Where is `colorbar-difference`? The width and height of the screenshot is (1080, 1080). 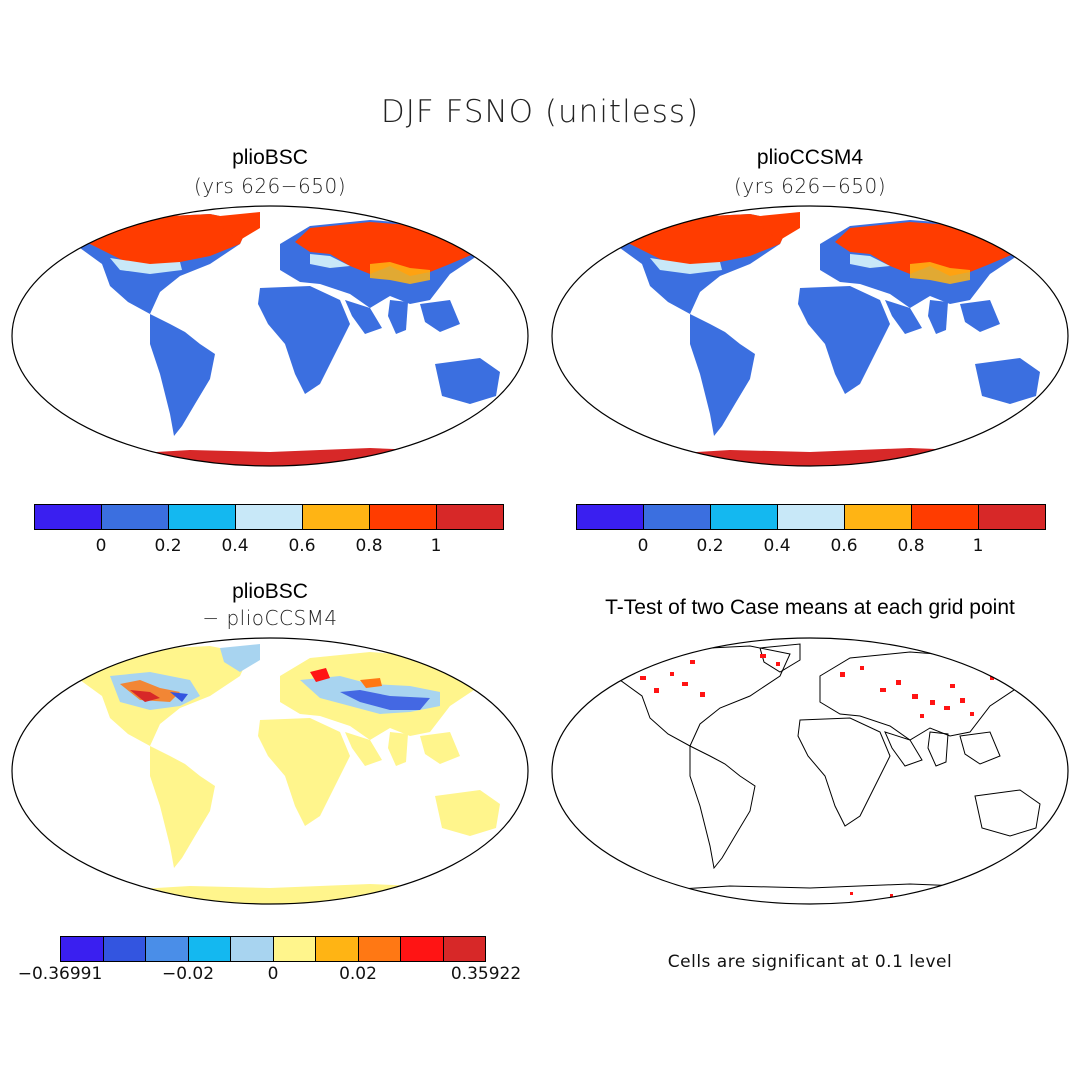 colorbar-difference is located at coordinates (273, 949).